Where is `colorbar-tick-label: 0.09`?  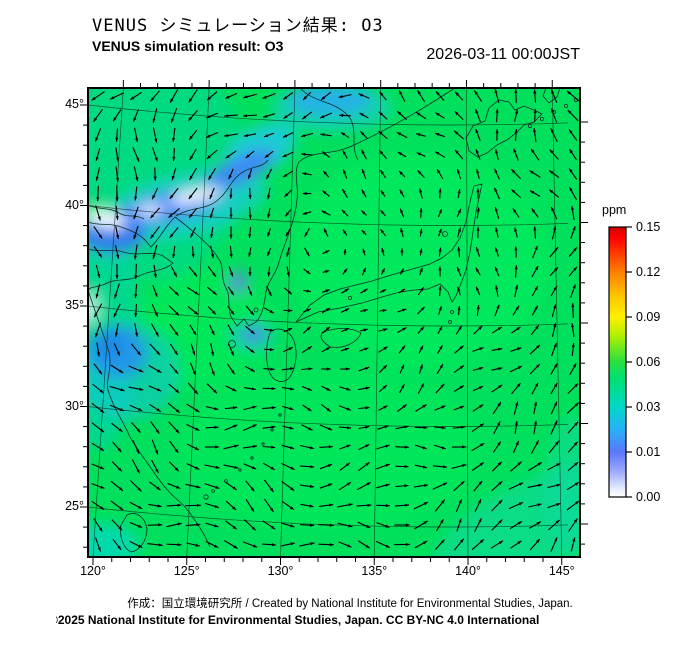 colorbar-tick-label: 0.09 is located at coordinates (648, 317).